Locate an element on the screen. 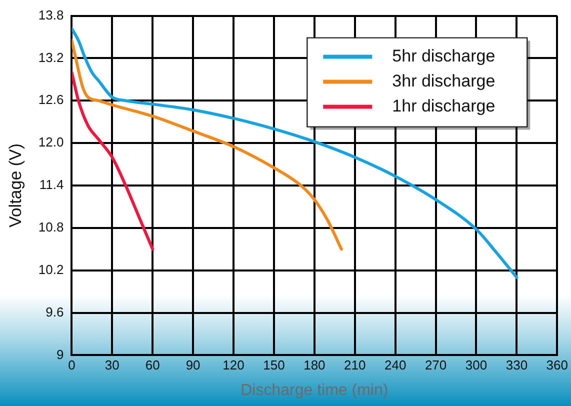 This screenshot has height=406, width=571. y-tick-label: 10.2 is located at coordinates (51, 269).